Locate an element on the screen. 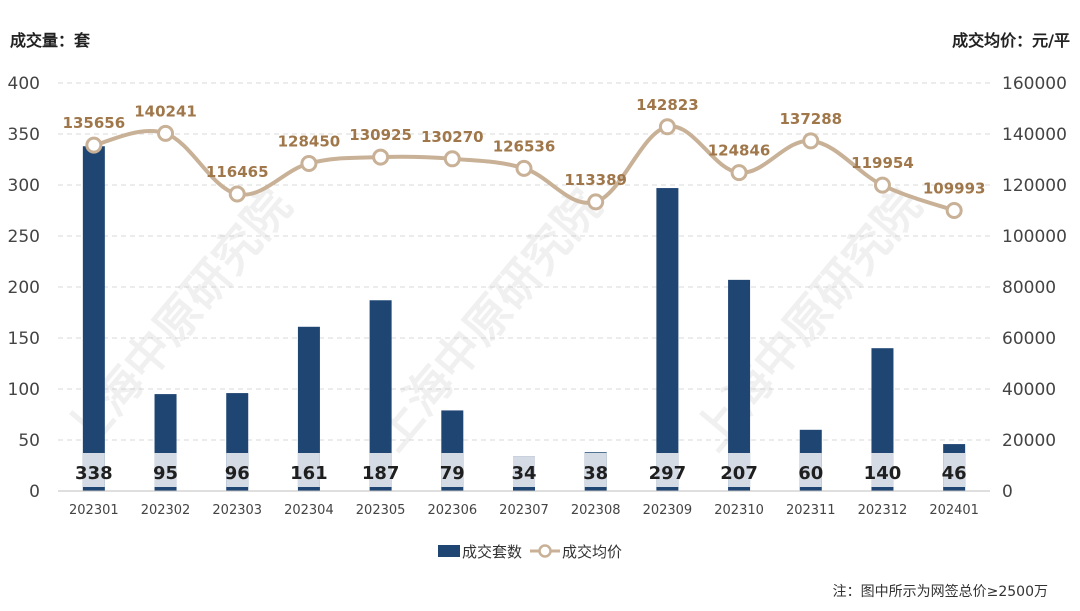 This screenshot has height=611, width=1080. right-tick-label: 80000 is located at coordinates (1029, 288).